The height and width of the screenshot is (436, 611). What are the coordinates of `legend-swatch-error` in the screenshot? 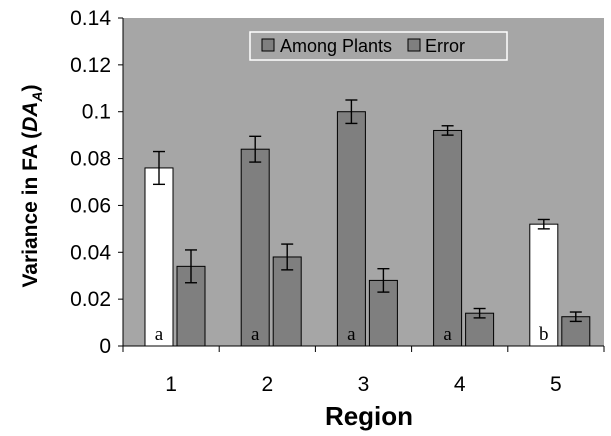 It's located at (414, 45).